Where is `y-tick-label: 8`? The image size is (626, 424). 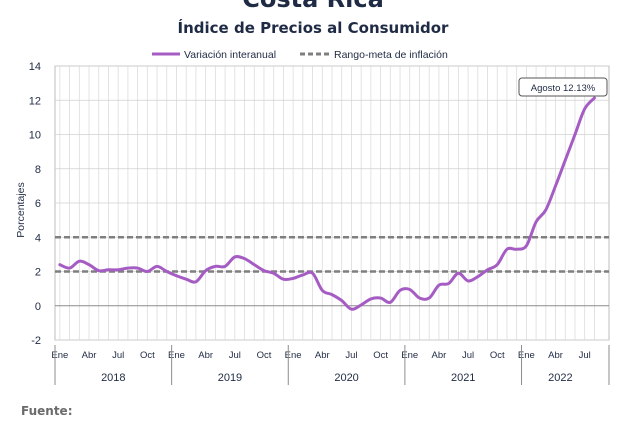
y-tick-label: 8 is located at coordinates (38, 170).